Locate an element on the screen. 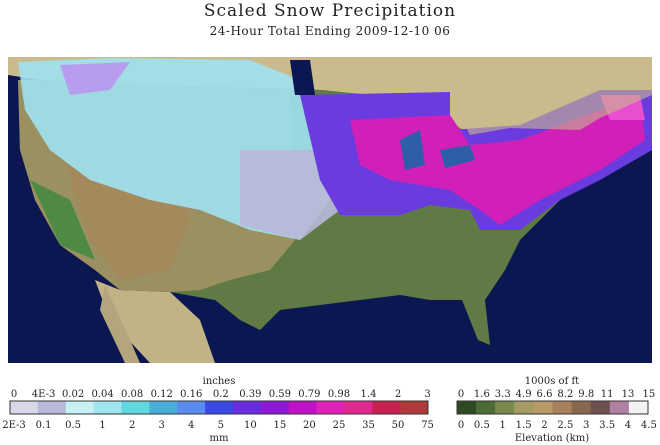  legend-label: 20 is located at coordinates (309, 425).